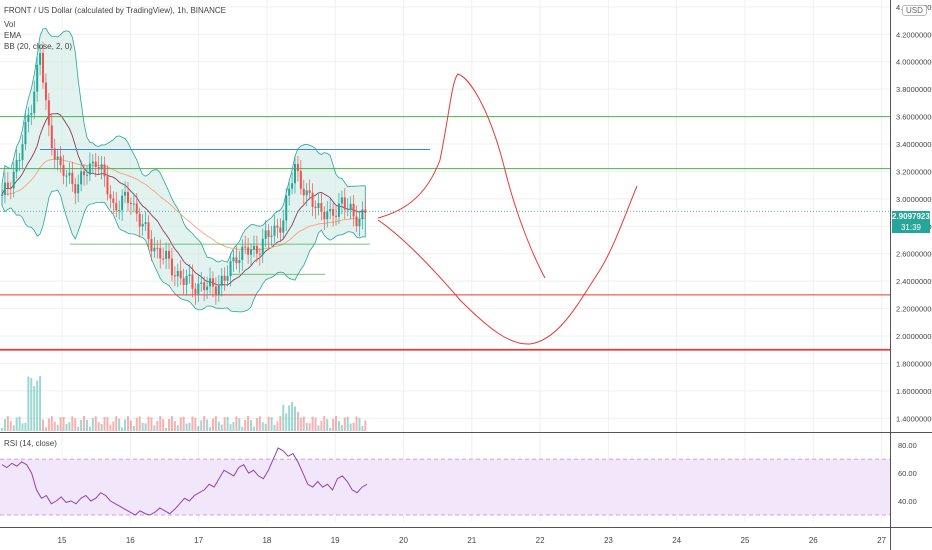 Image resolution: width=932 pixels, height=550 pixels. I want to click on price-tick-label: 3.40000000, so click(914, 144).